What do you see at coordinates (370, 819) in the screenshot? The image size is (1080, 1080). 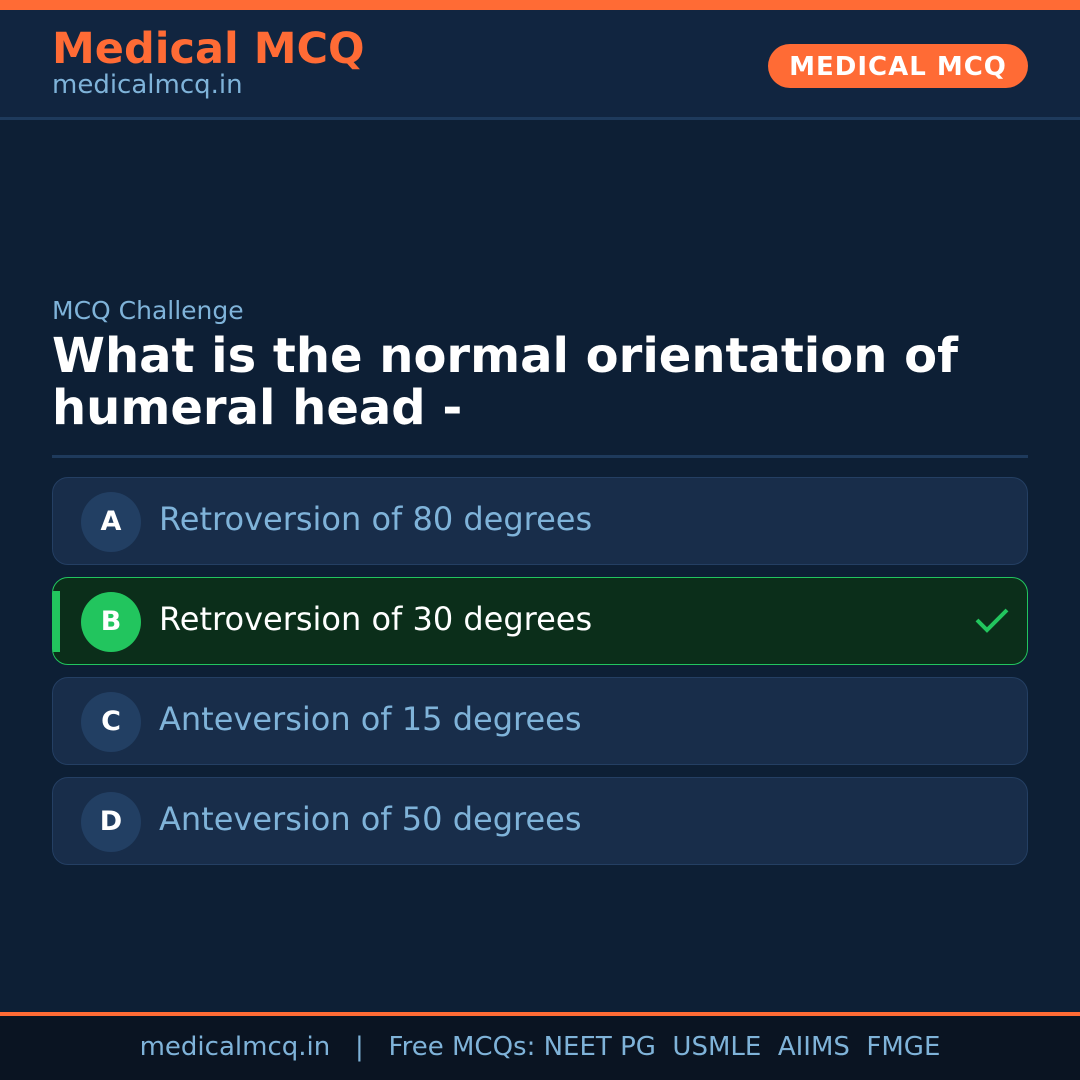 I see `option-text: Anteversion of 50 degrees` at bounding box center [370, 819].